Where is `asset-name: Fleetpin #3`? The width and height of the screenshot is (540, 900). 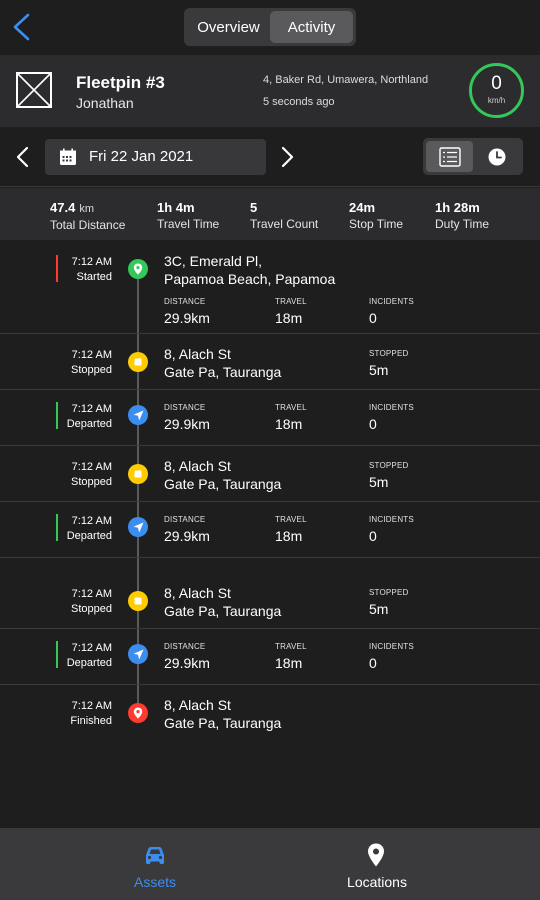
asset-name: Fleetpin #3 is located at coordinates (120, 82).